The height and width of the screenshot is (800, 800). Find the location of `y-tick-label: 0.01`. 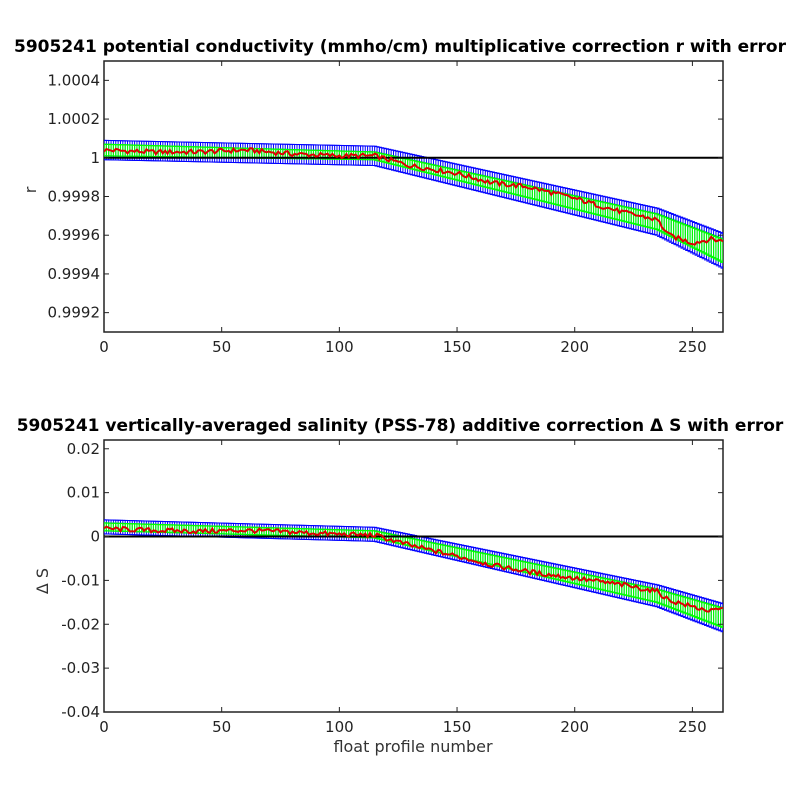

y-tick-label: 0.01 is located at coordinates (83, 493).